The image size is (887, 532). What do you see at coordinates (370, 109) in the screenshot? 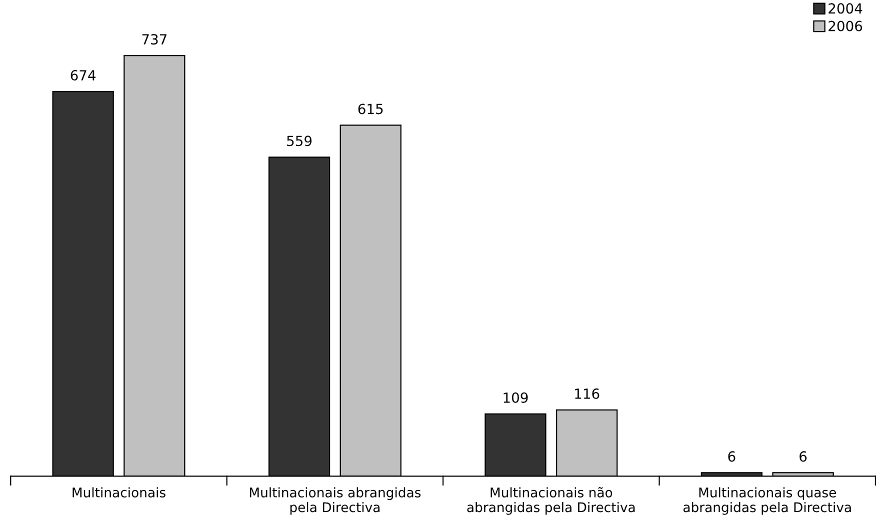
I see `data-label: 615` at bounding box center [370, 109].